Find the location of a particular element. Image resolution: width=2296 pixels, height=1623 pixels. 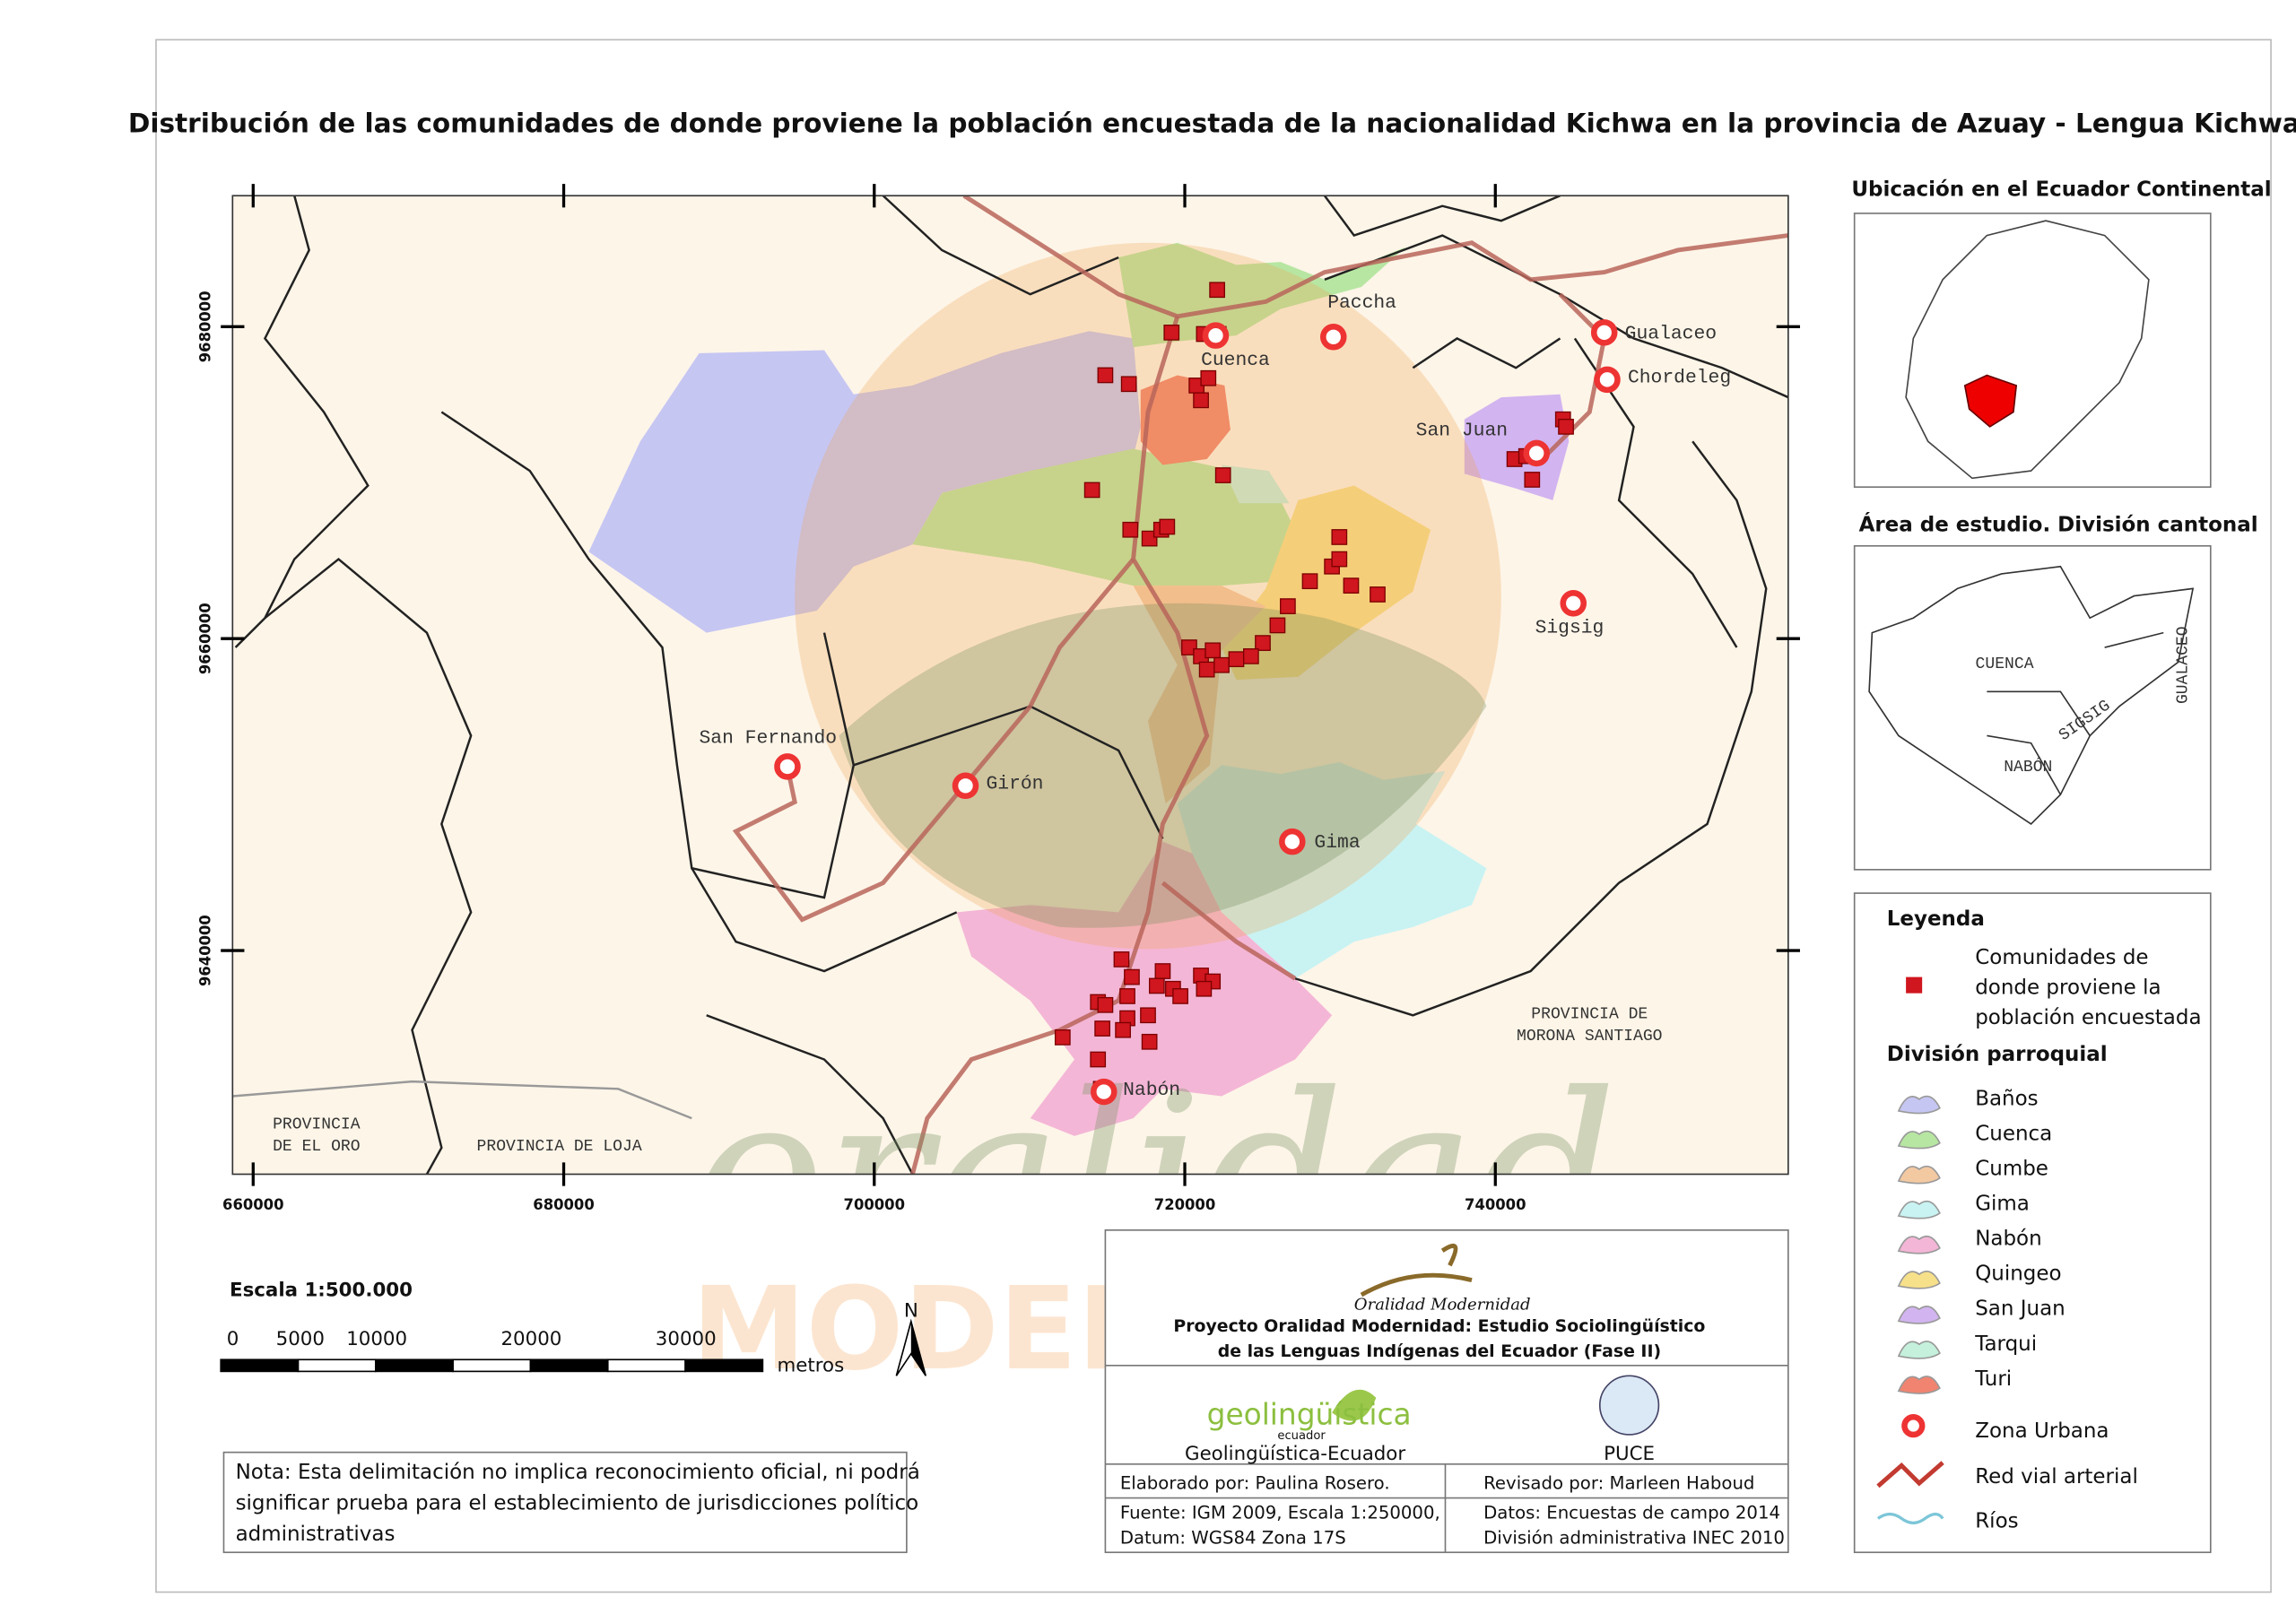

place-label: Sigsig is located at coordinates (1570, 628).